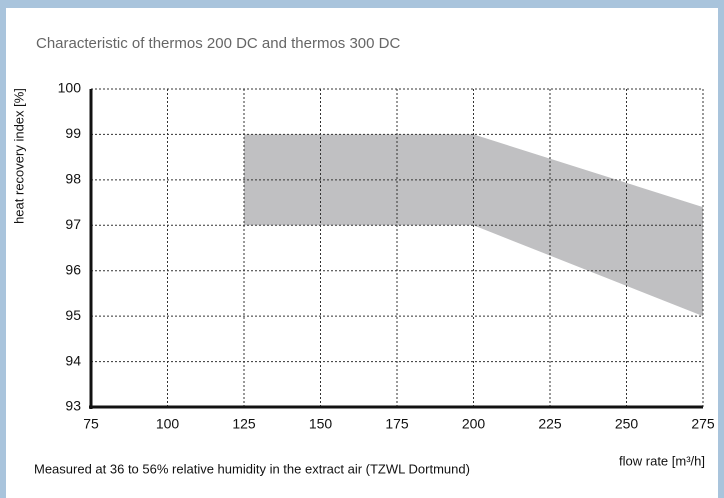  I want to click on y-tick-label: 96, so click(73, 269).